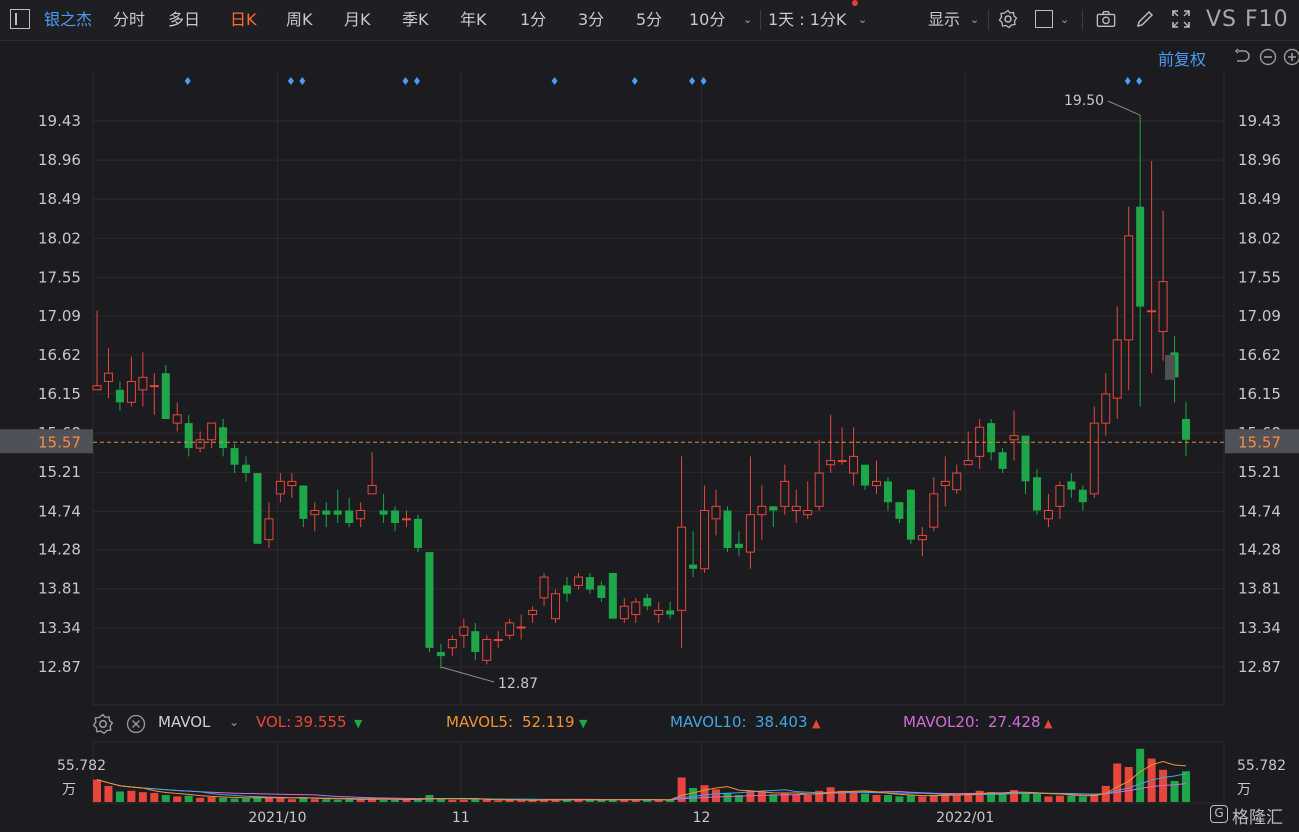  Describe the element at coordinates (59, 511) in the screenshot. I see `price-tick-left: 14.74` at that location.